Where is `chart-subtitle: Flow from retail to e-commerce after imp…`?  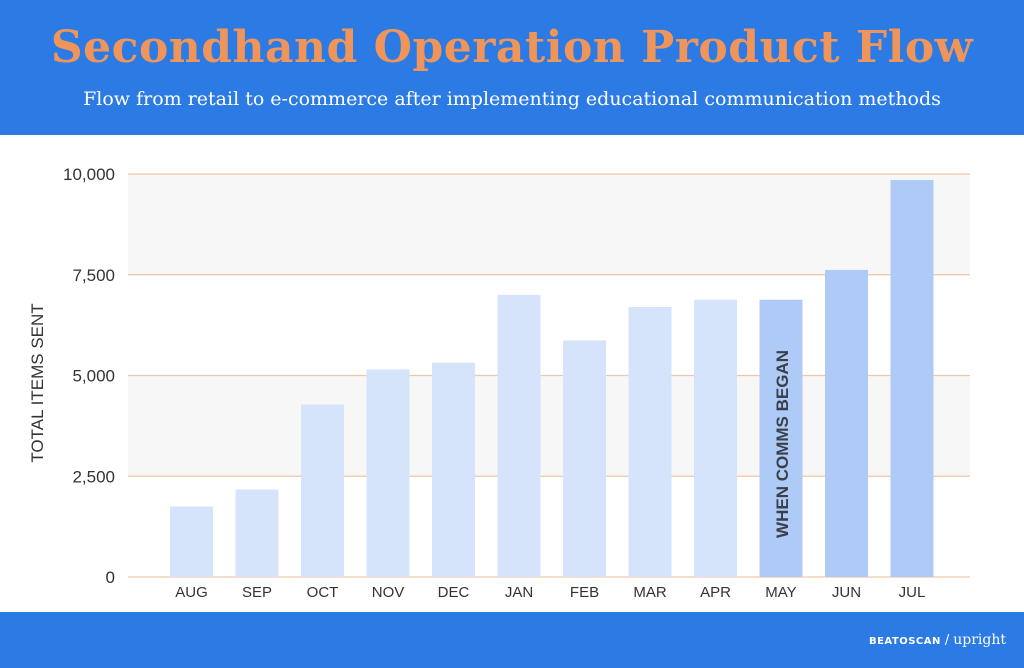 chart-subtitle: Flow from retail to e-commerce after imp… is located at coordinates (512, 99).